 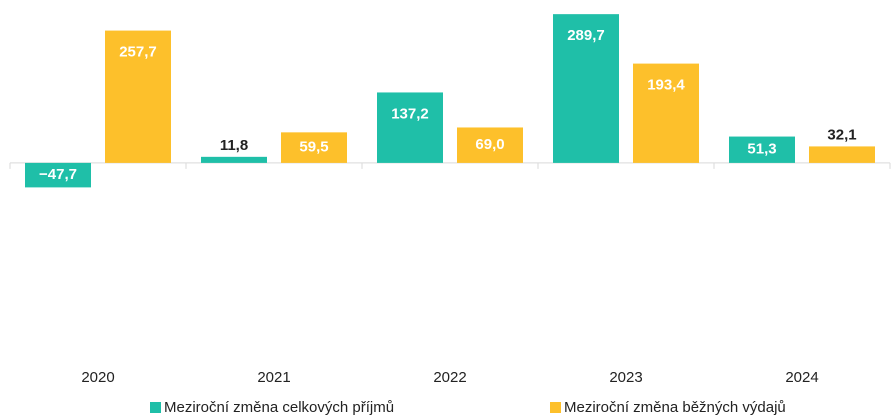 What do you see at coordinates (625, 377) in the screenshot?
I see `x-tick-label: 2023` at bounding box center [625, 377].